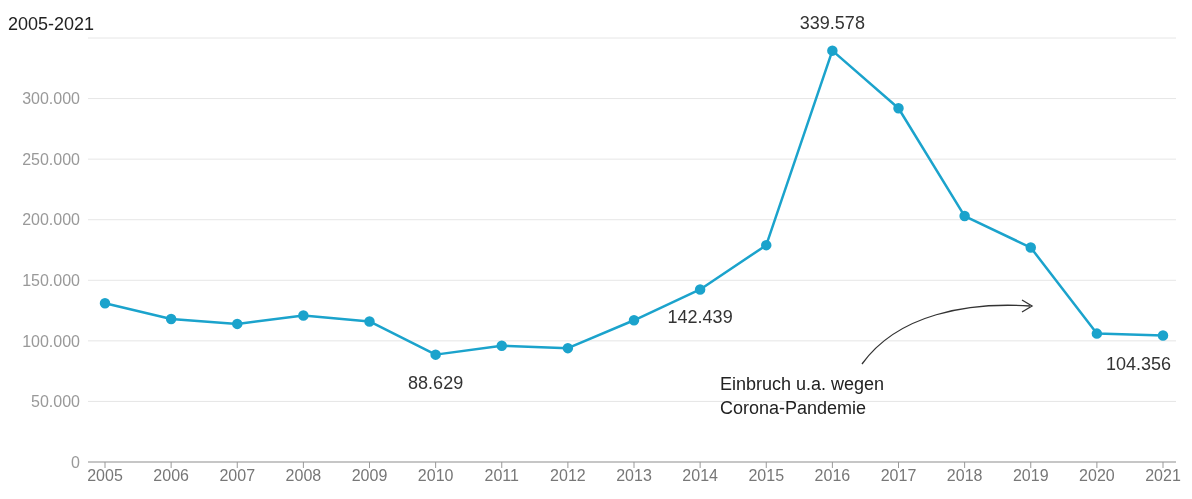  What do you see at coordinates (568, 476) in the screenshot?
I see `x-tick-label: 2012` at bounding box center [568, 476].